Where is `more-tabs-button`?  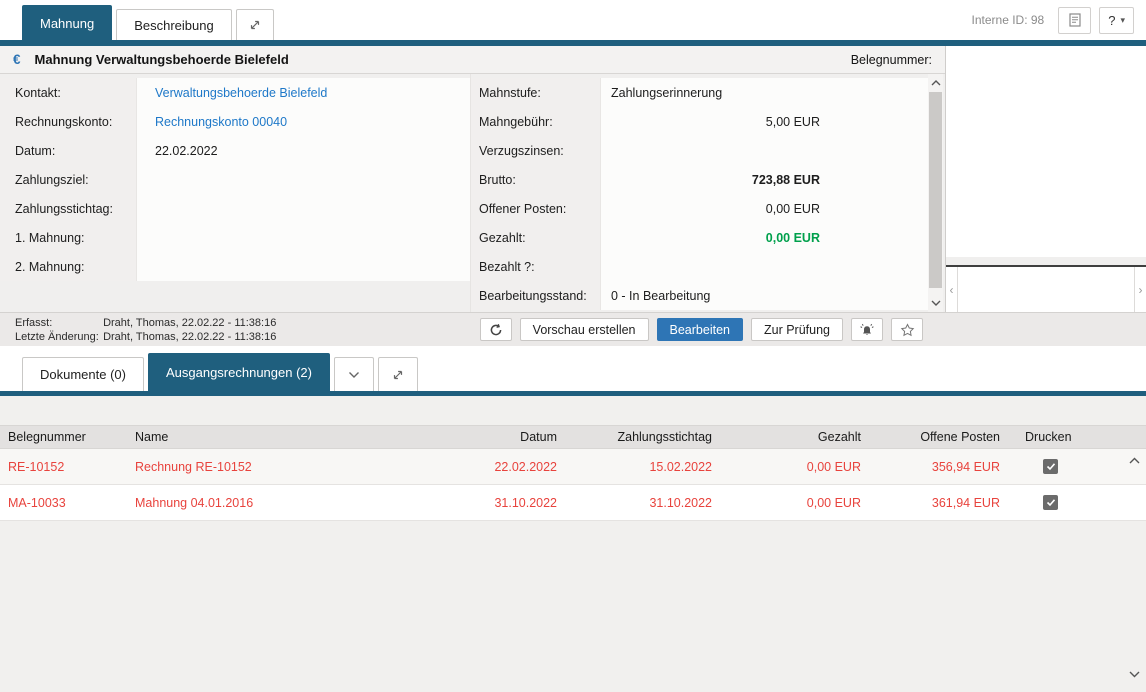 more-tabs-button is located at coordinates (353, 374).